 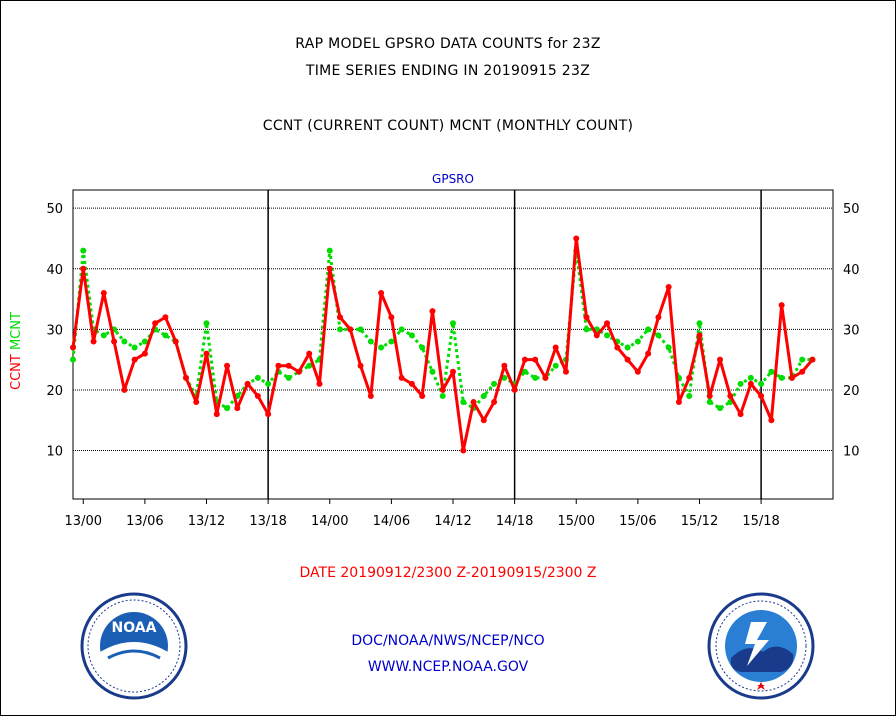 What do you see at coordinates (54, 330) in the screenshot?
I see `y-tick-label-left: 30` at bounding box center [54, 330].